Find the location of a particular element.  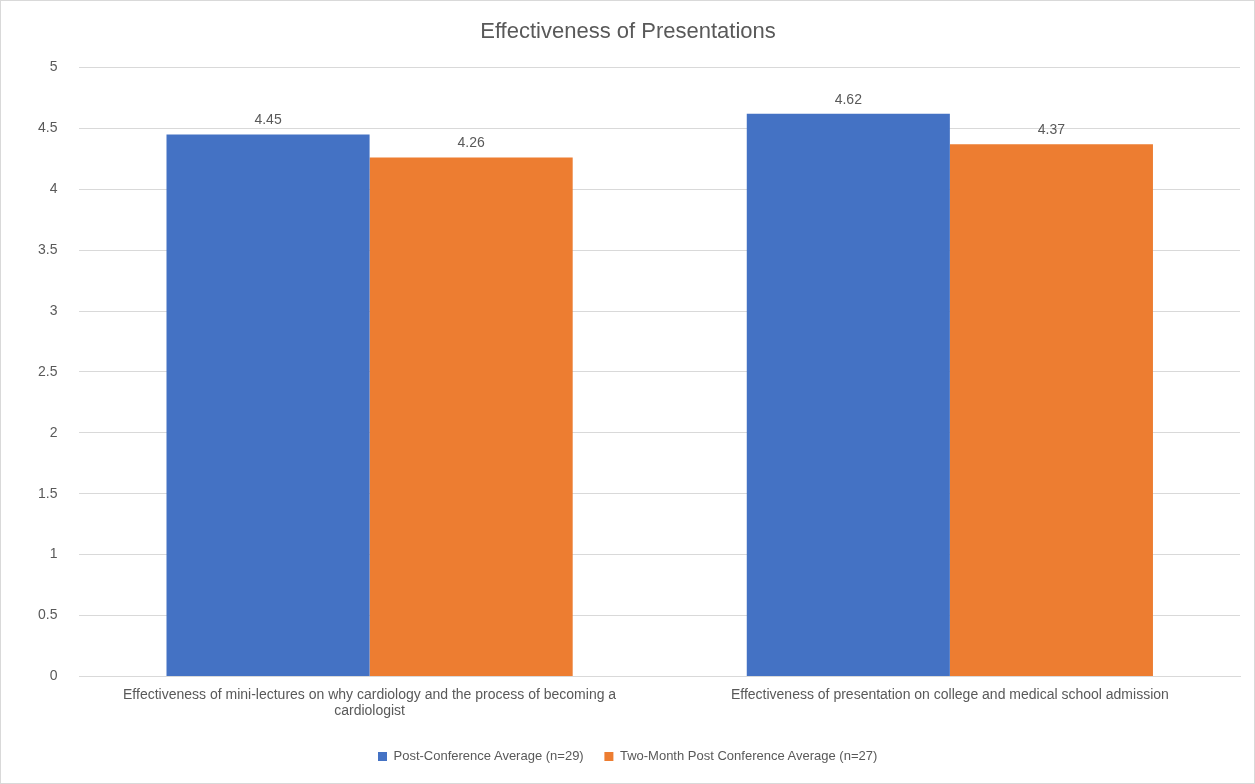

y-tick-label: 2.5 is located at coordinates (47, 370).